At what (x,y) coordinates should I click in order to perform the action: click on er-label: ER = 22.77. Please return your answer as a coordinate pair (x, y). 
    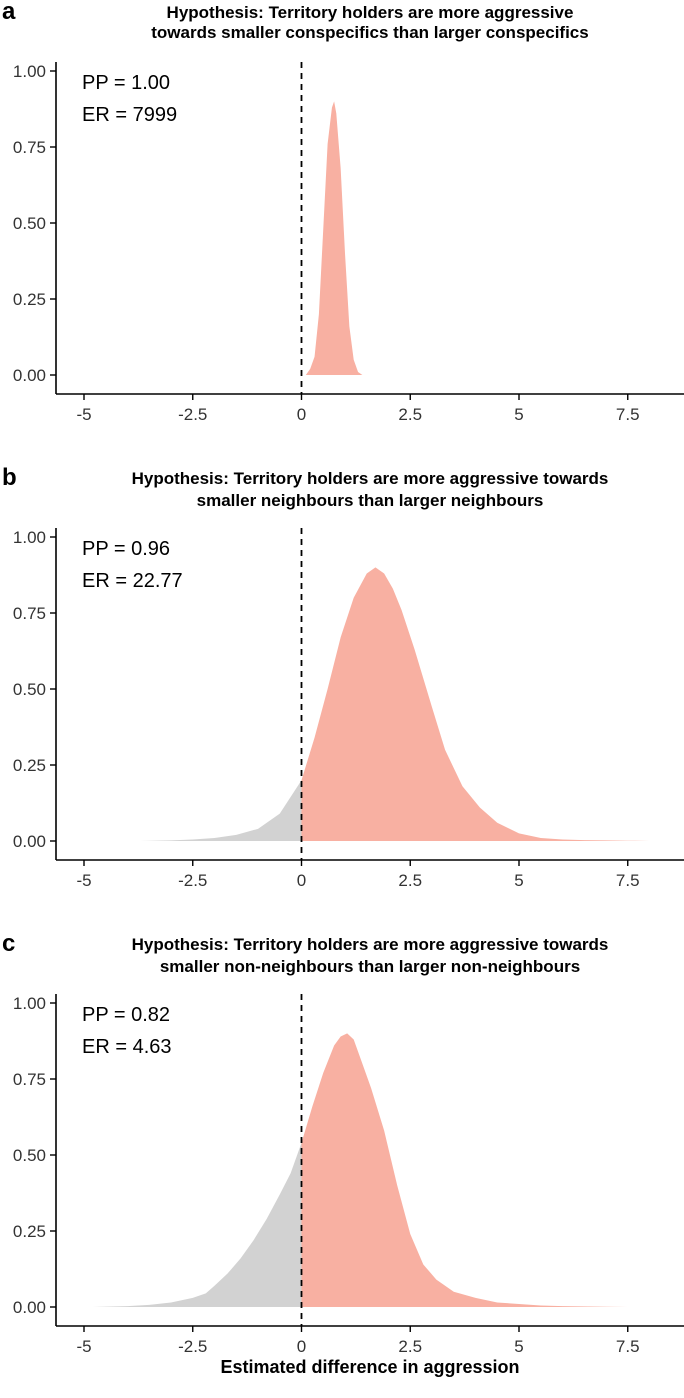
    Looking at the image, I should click on (132, 581).